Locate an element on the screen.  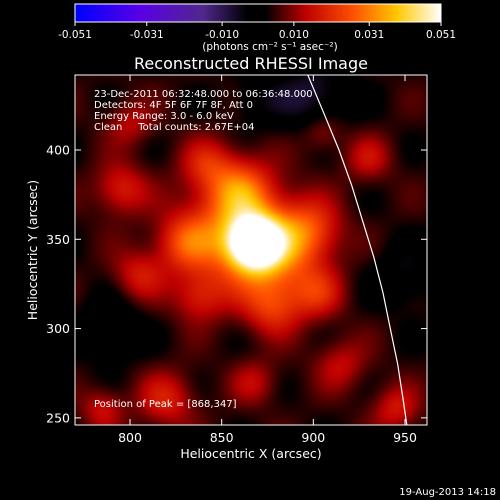
colorbar-tick-label: -0.031 is located at coordinates (147, 35).